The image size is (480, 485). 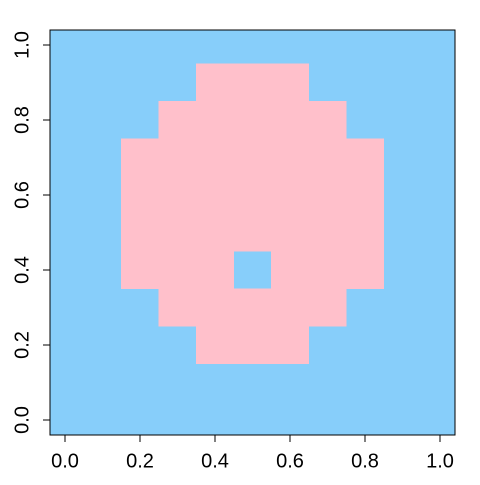 What do you see at coordinates (22, 195) in the screenshot?
I see `y-tick-label: 0.6` at bounding box center [22, 195].